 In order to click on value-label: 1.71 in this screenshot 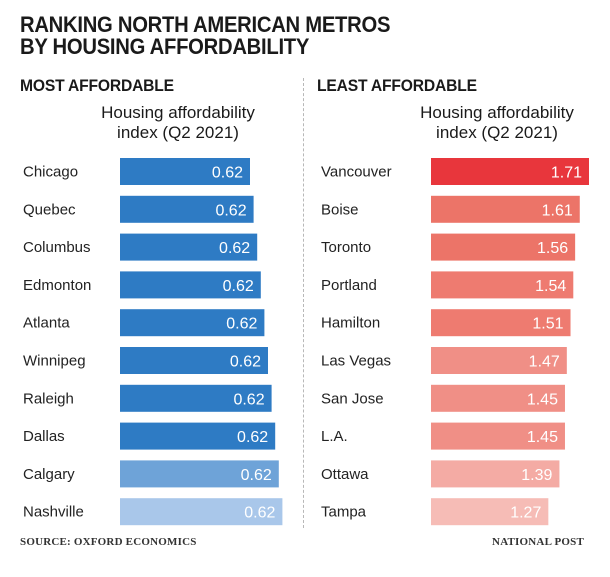, I will do `click(566, 173)`.